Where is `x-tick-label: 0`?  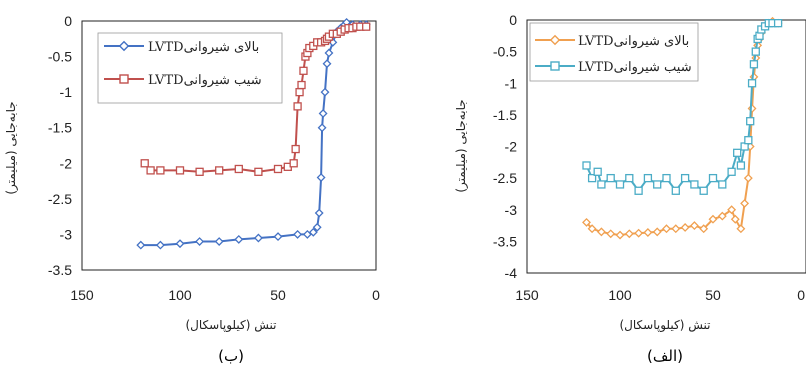 x-tick-label: 0 is located at coordinates (801, 295).